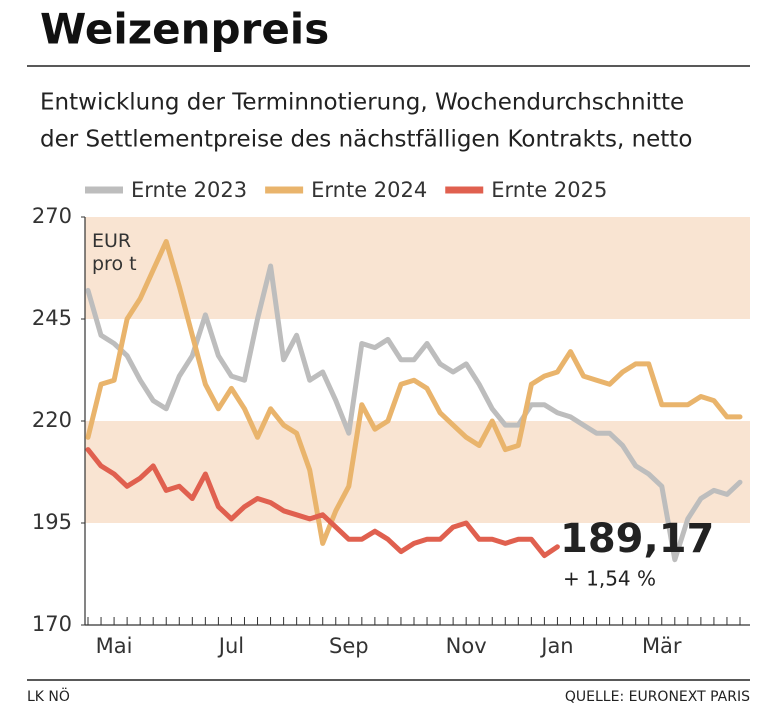  Describe the element at coordinates (662, 646) in the screenshot. I see `x-tick-label: Mär` at that location.